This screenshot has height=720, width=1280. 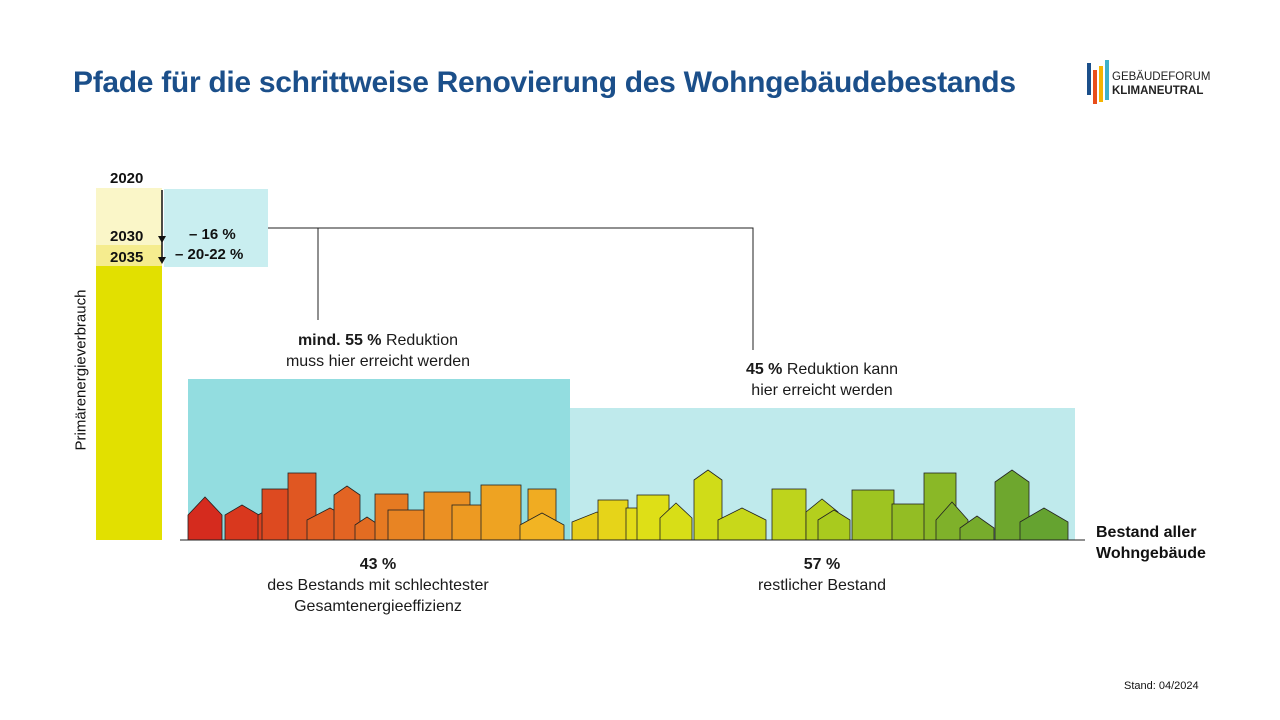 I want to click on year-2020: 2020, so click(x=127, y=178).